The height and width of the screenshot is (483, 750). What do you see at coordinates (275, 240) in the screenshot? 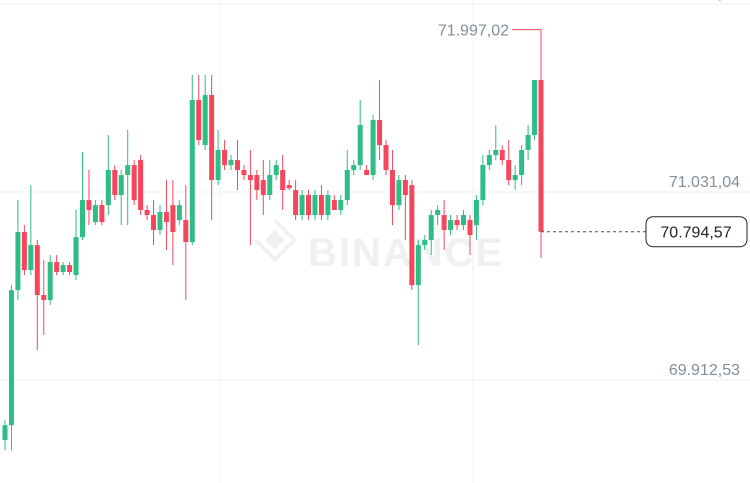
I see `watermark-logo` at bounding box center [275, 240].